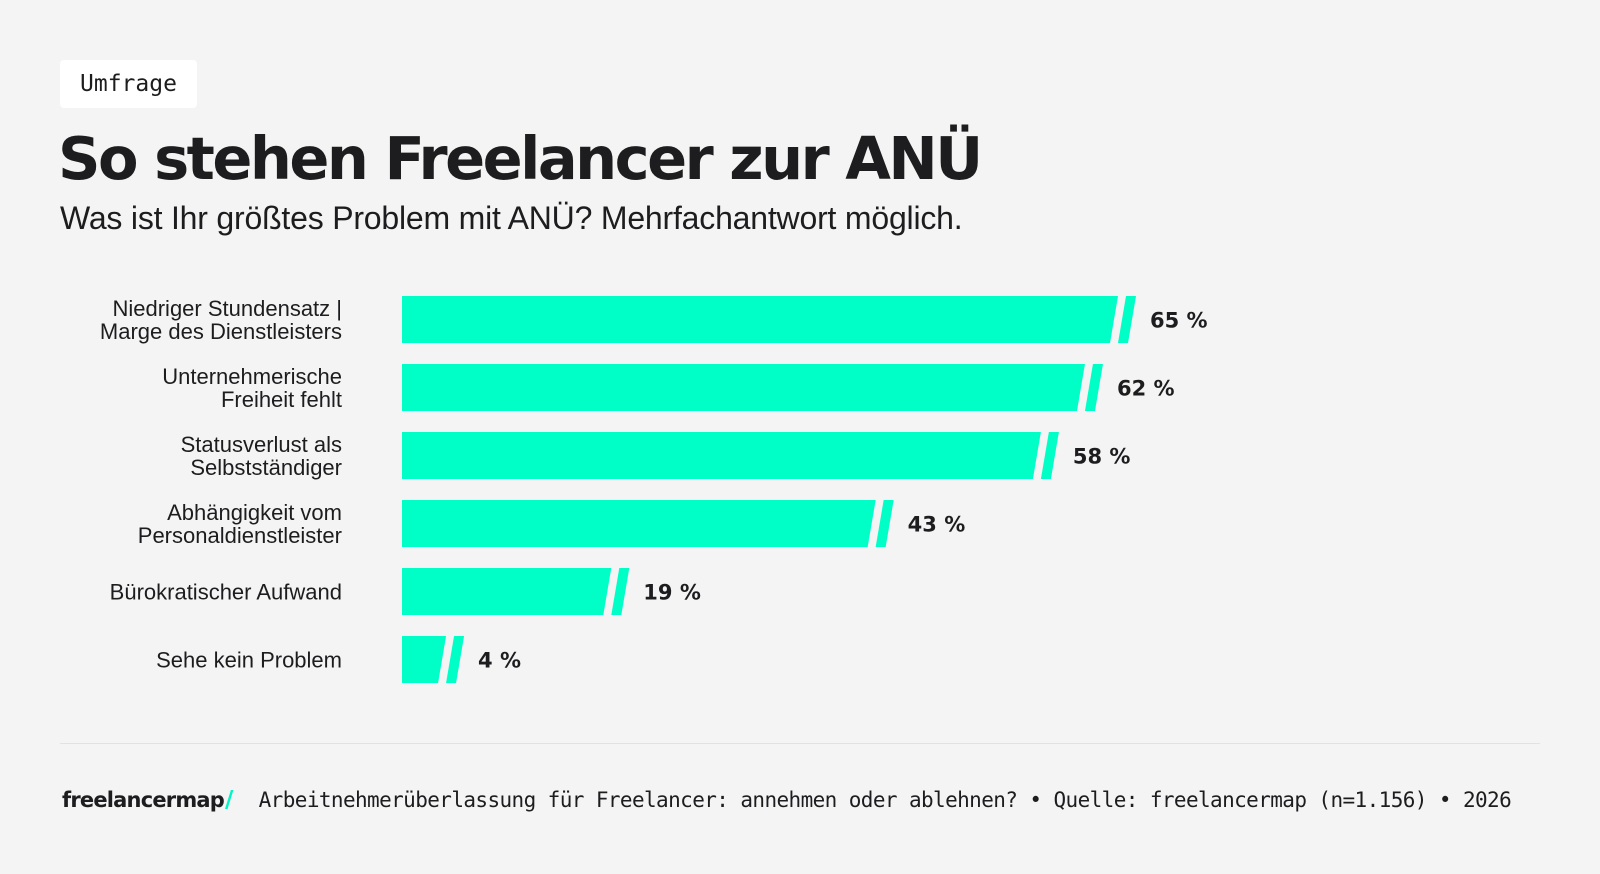 This screenshot has width=1600, height=874. I want to click on value-label: 43 %, so click(937, 525).